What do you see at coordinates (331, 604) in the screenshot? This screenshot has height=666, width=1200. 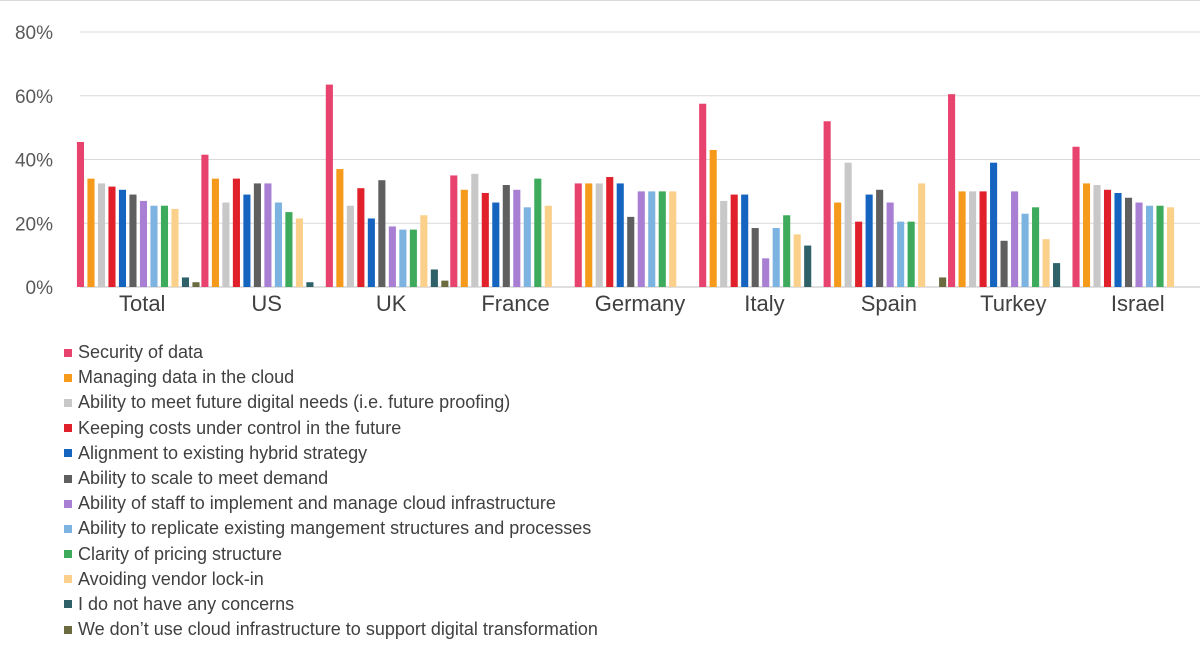 I see `legend-item: I do not have any concerns` at bounding box center [331, 604].